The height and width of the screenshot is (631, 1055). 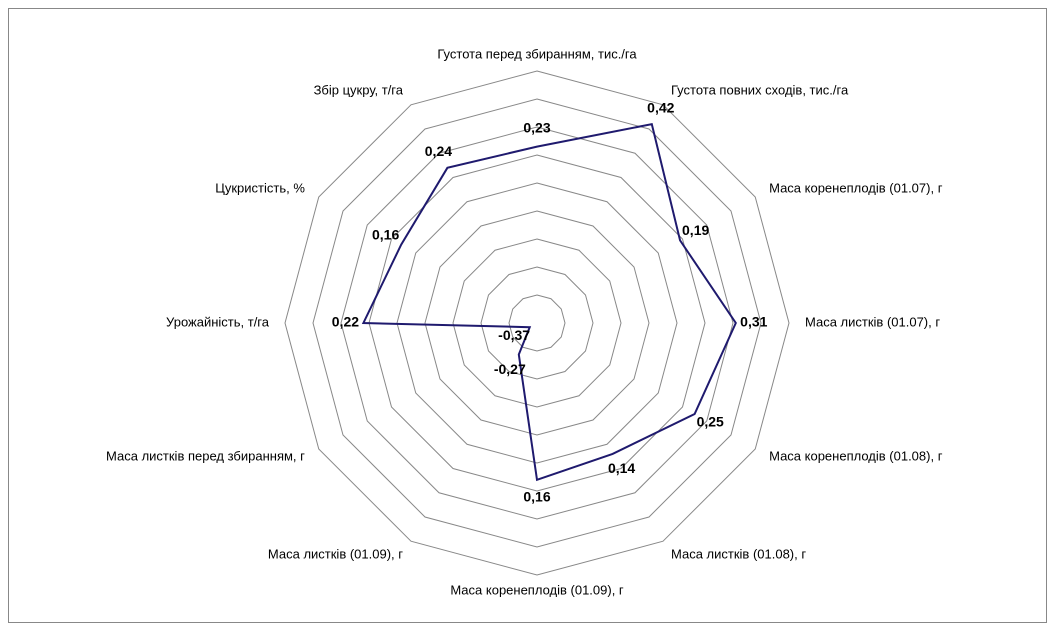 I want to click on category-label: Маса листків (01.09), г, so click(x=335, y=554).